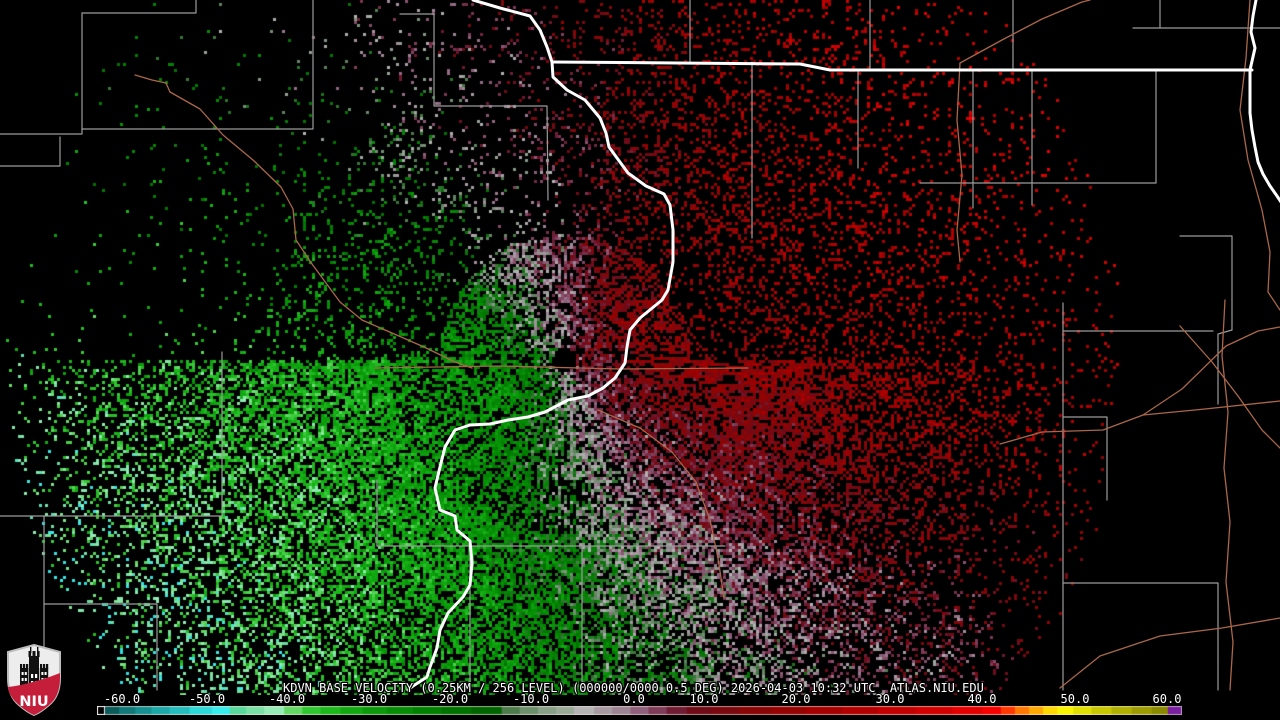  What do you see at coordinates (1075, 699) in the screenshot?
I see `colorbar-tick-label: 50.0` at bounding box center [1075, 699].